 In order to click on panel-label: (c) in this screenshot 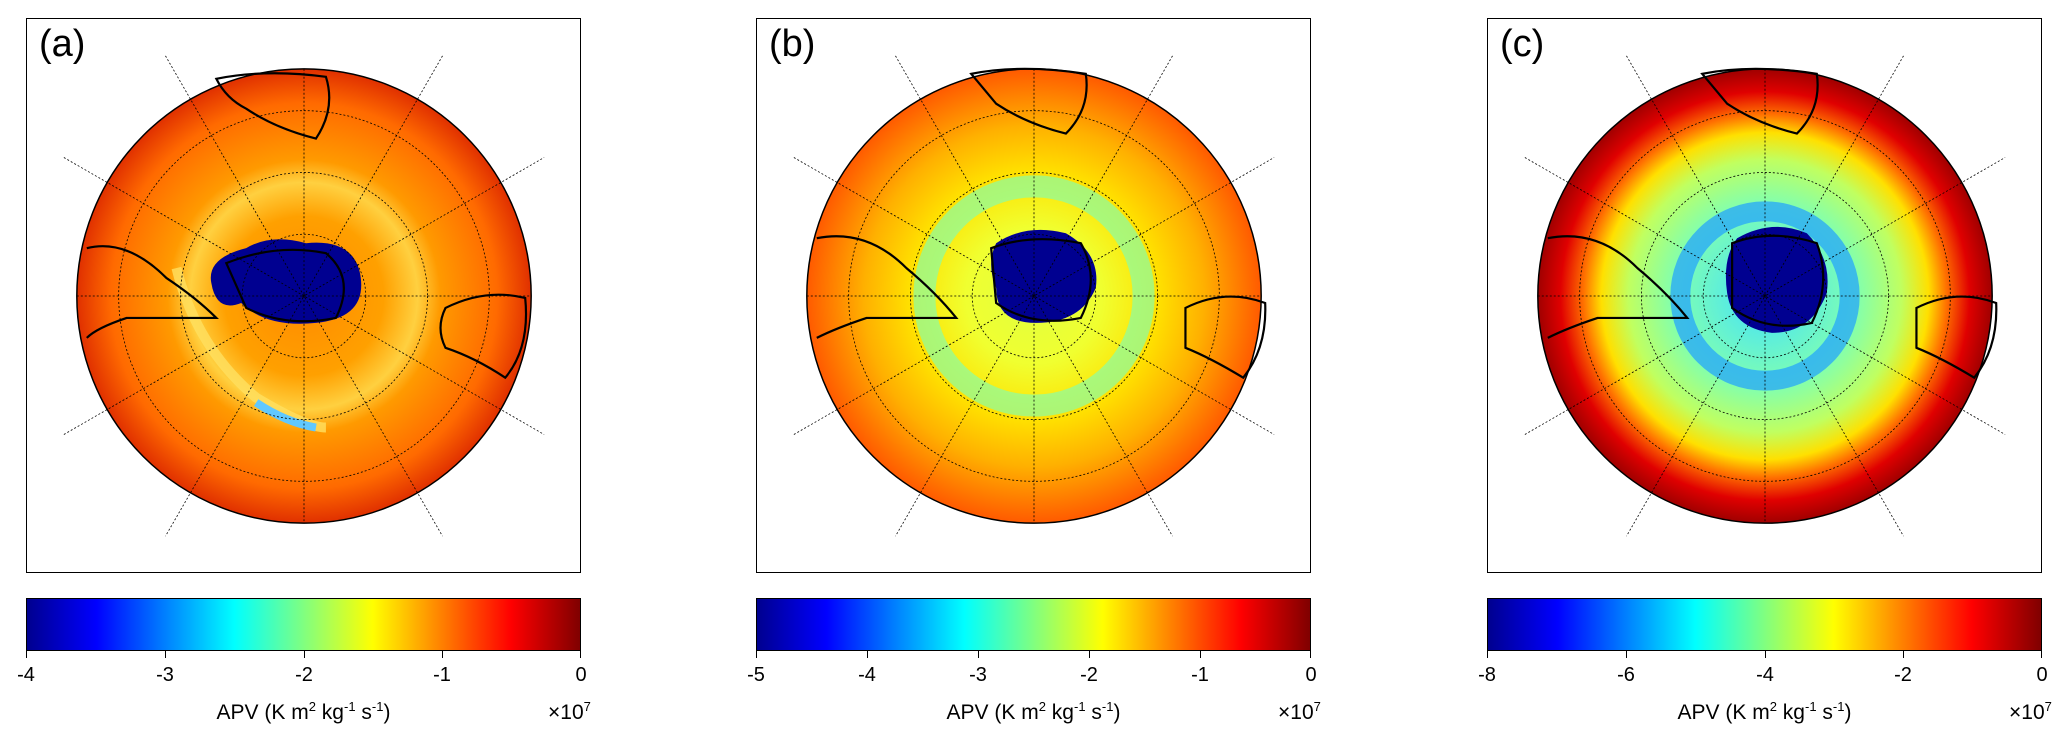, I will do `click(1522, 44)`.